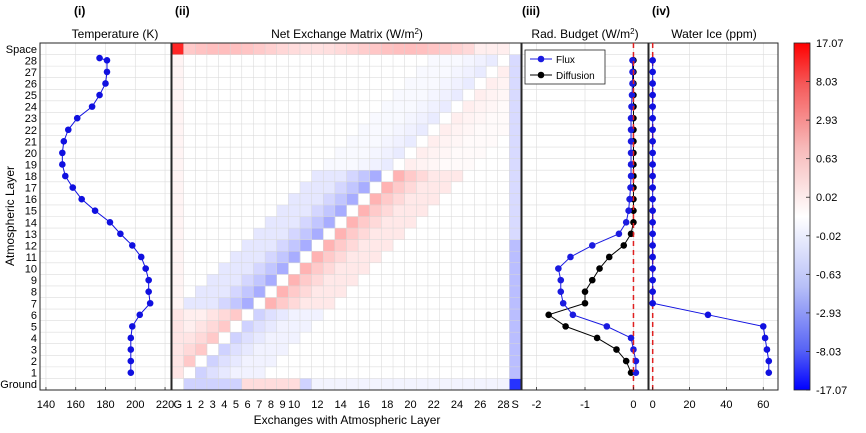 Image resolution: width=866 pixels, height=433 pixels. What do you see at coordinates (826, 160) in the screenshot?
I see `colorbar-tick-label: 0.63` at bounding box center [826, 160].